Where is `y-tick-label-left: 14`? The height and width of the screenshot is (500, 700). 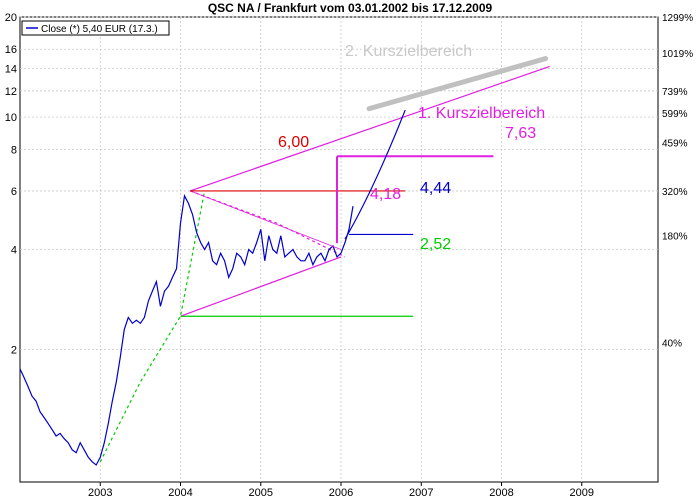 y-tick-label-left: 14 is located at coordinates (11, 70).